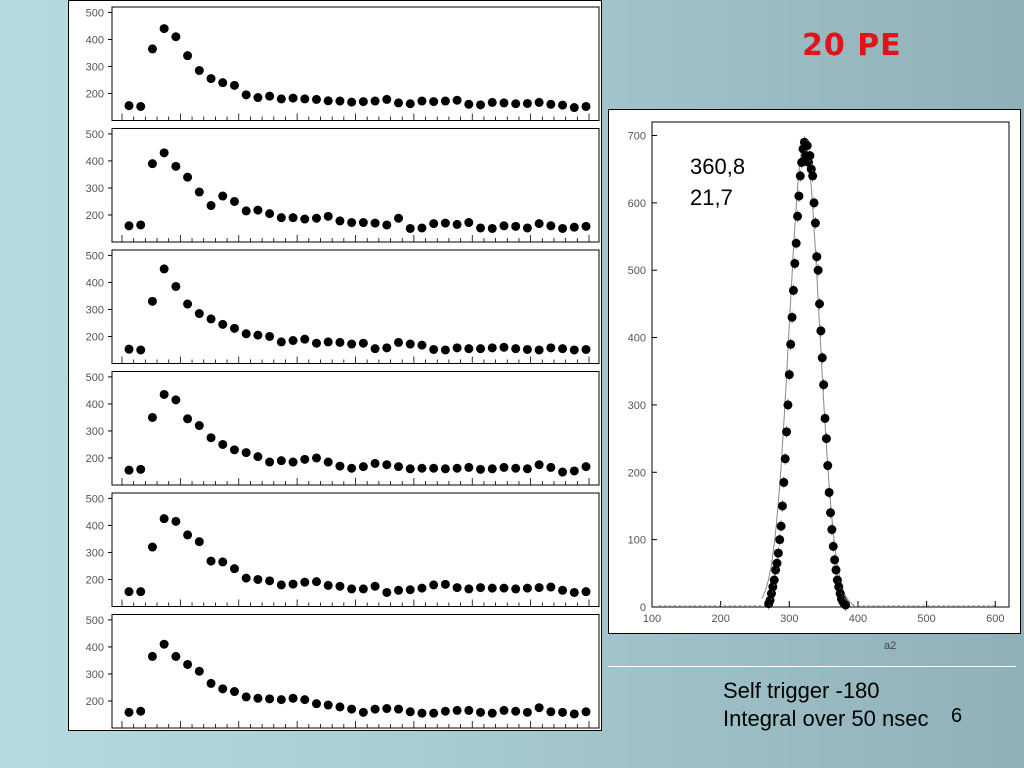 The width and height of the screenshot is (1024, 768). I want to click on y-tick-label: 600, so click(637, 204).